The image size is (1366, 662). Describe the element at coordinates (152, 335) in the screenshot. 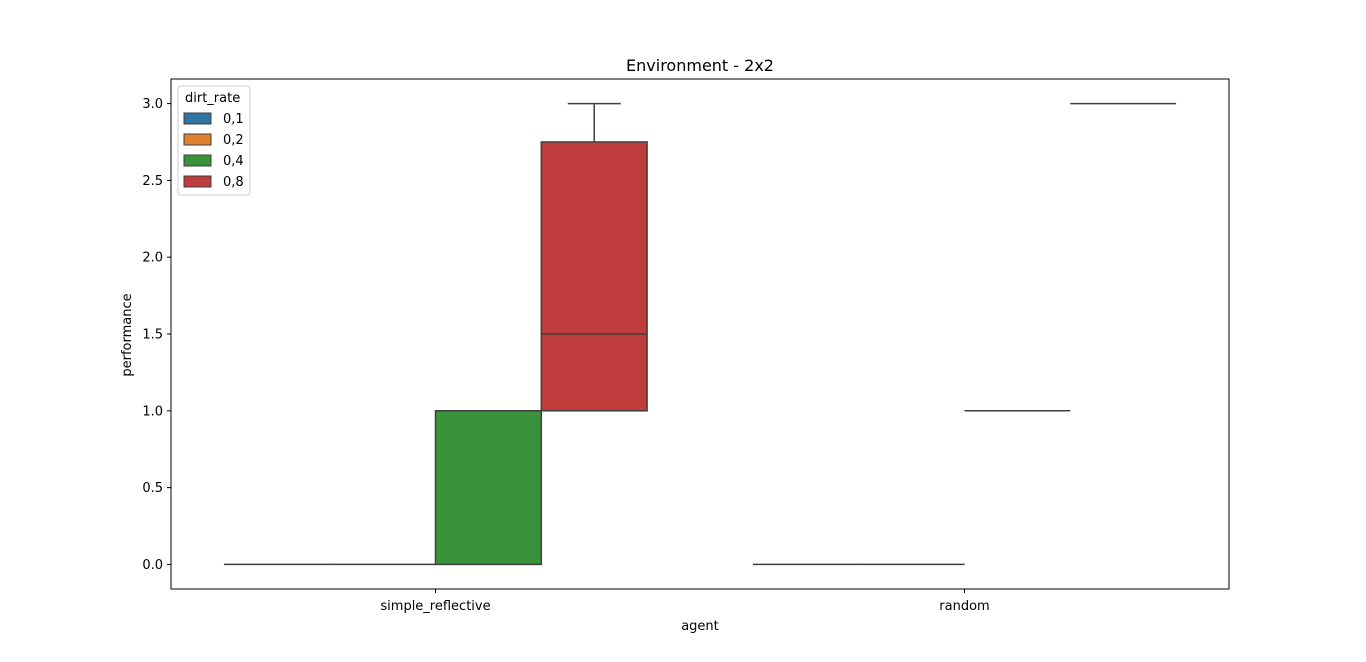

I see `y-tick-label: 1.5` at that location.